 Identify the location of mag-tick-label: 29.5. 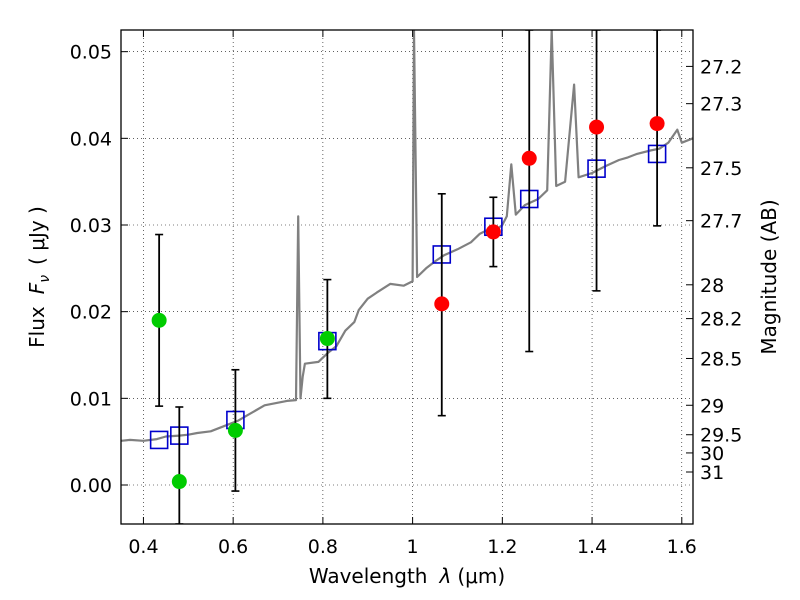
(721, 436).